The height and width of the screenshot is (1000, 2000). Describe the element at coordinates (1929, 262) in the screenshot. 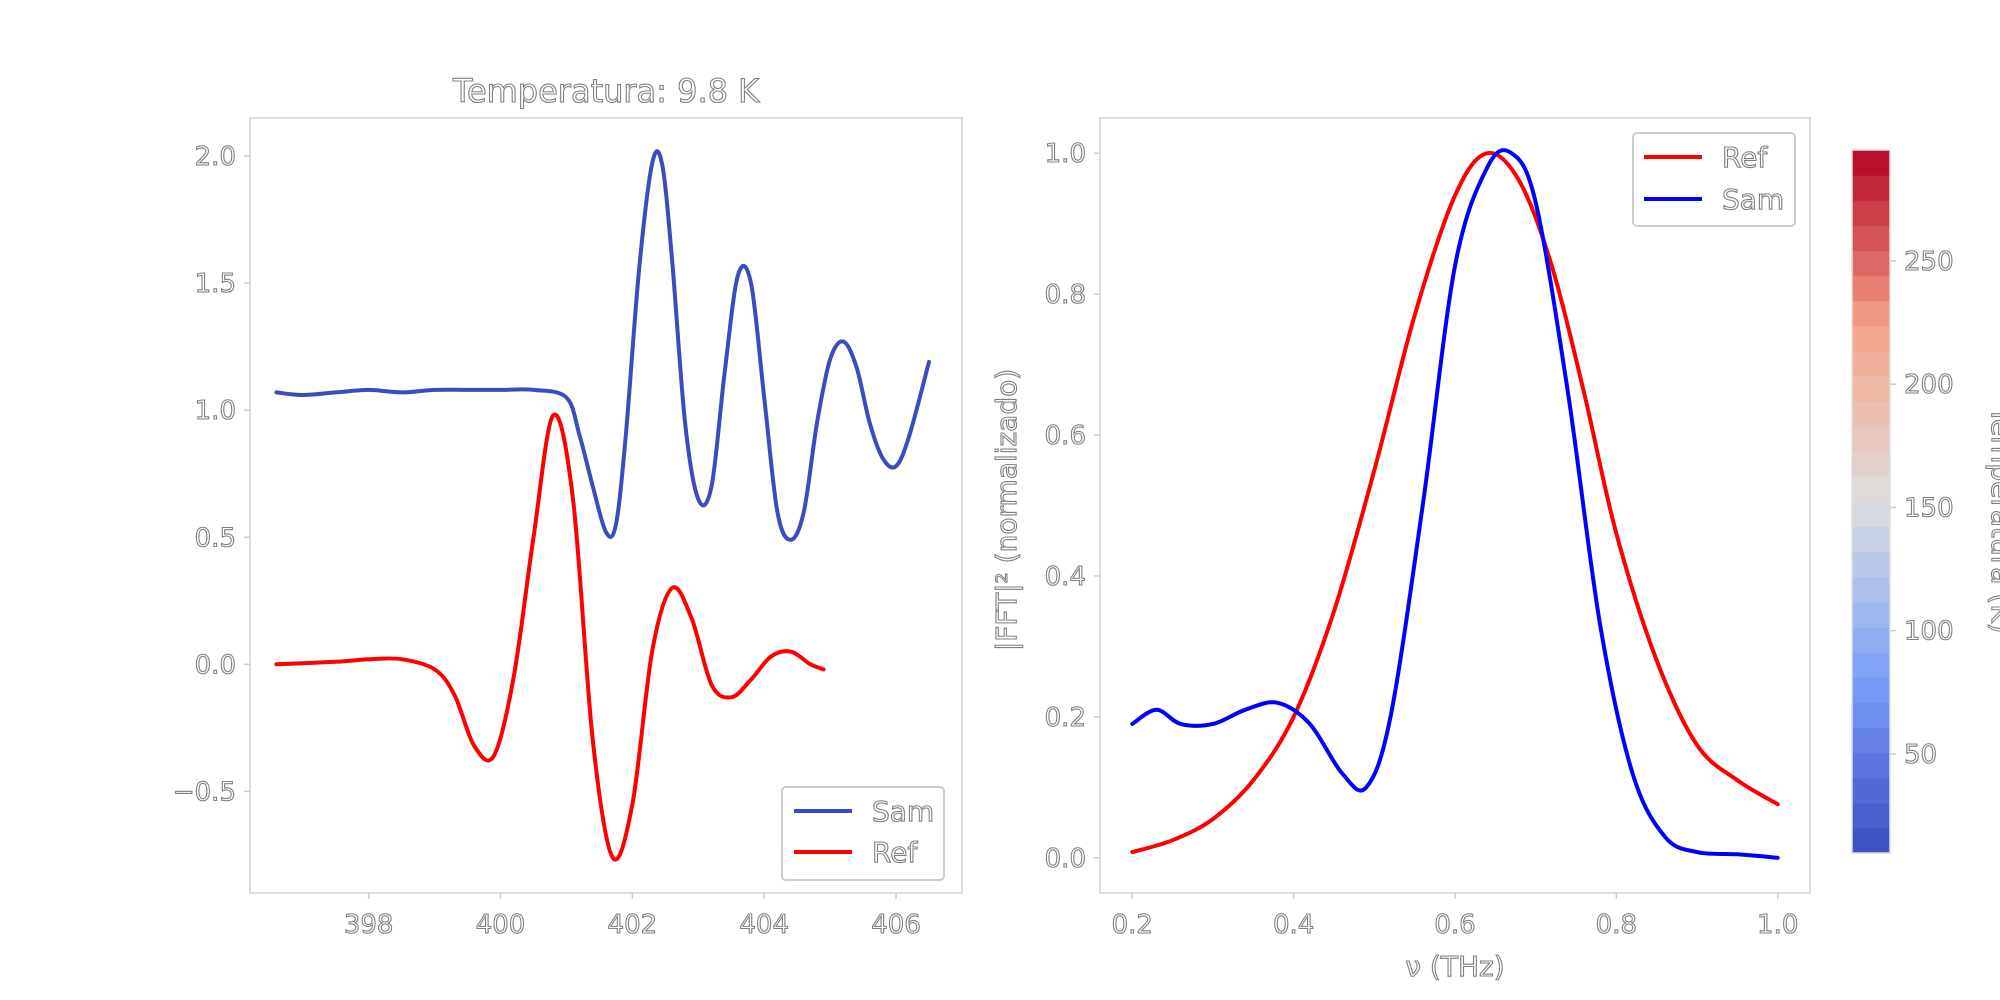

I see `colorbar-tick-label: 250` at that location.